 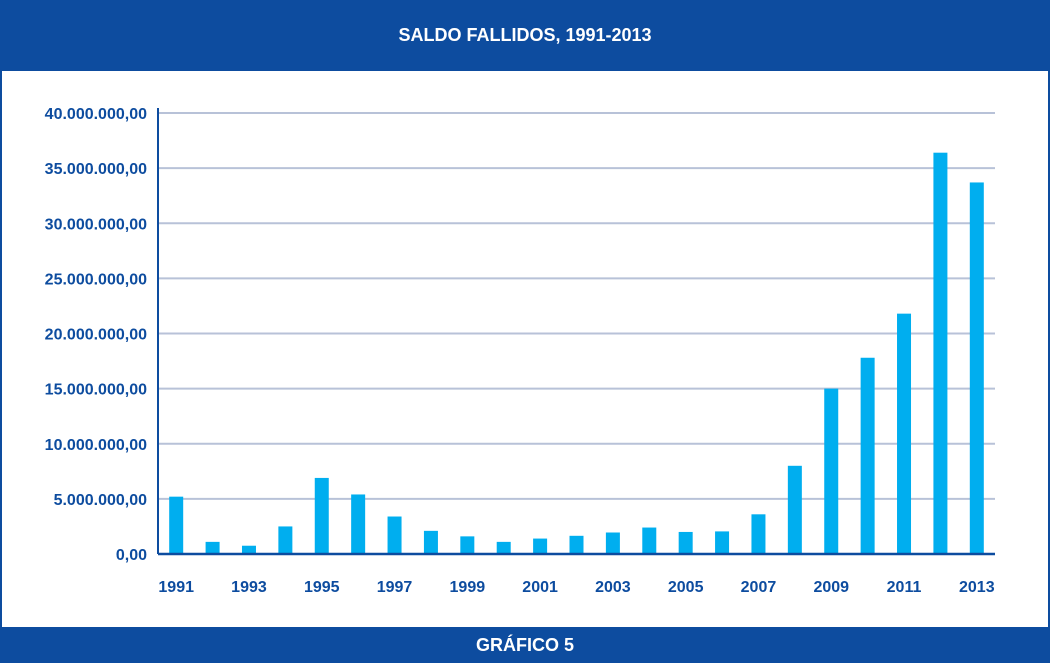 What do you see at coordinates (249, 587) in the screenshot?
I see `x-tick-label: 1993` at bounding box center [249, 587].